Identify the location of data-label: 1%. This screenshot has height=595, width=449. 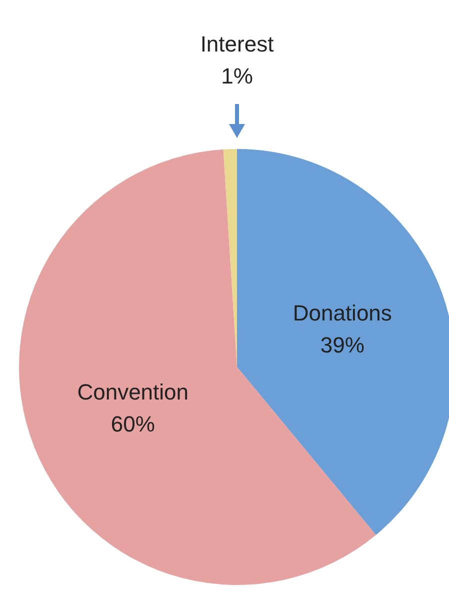
(237, 76).